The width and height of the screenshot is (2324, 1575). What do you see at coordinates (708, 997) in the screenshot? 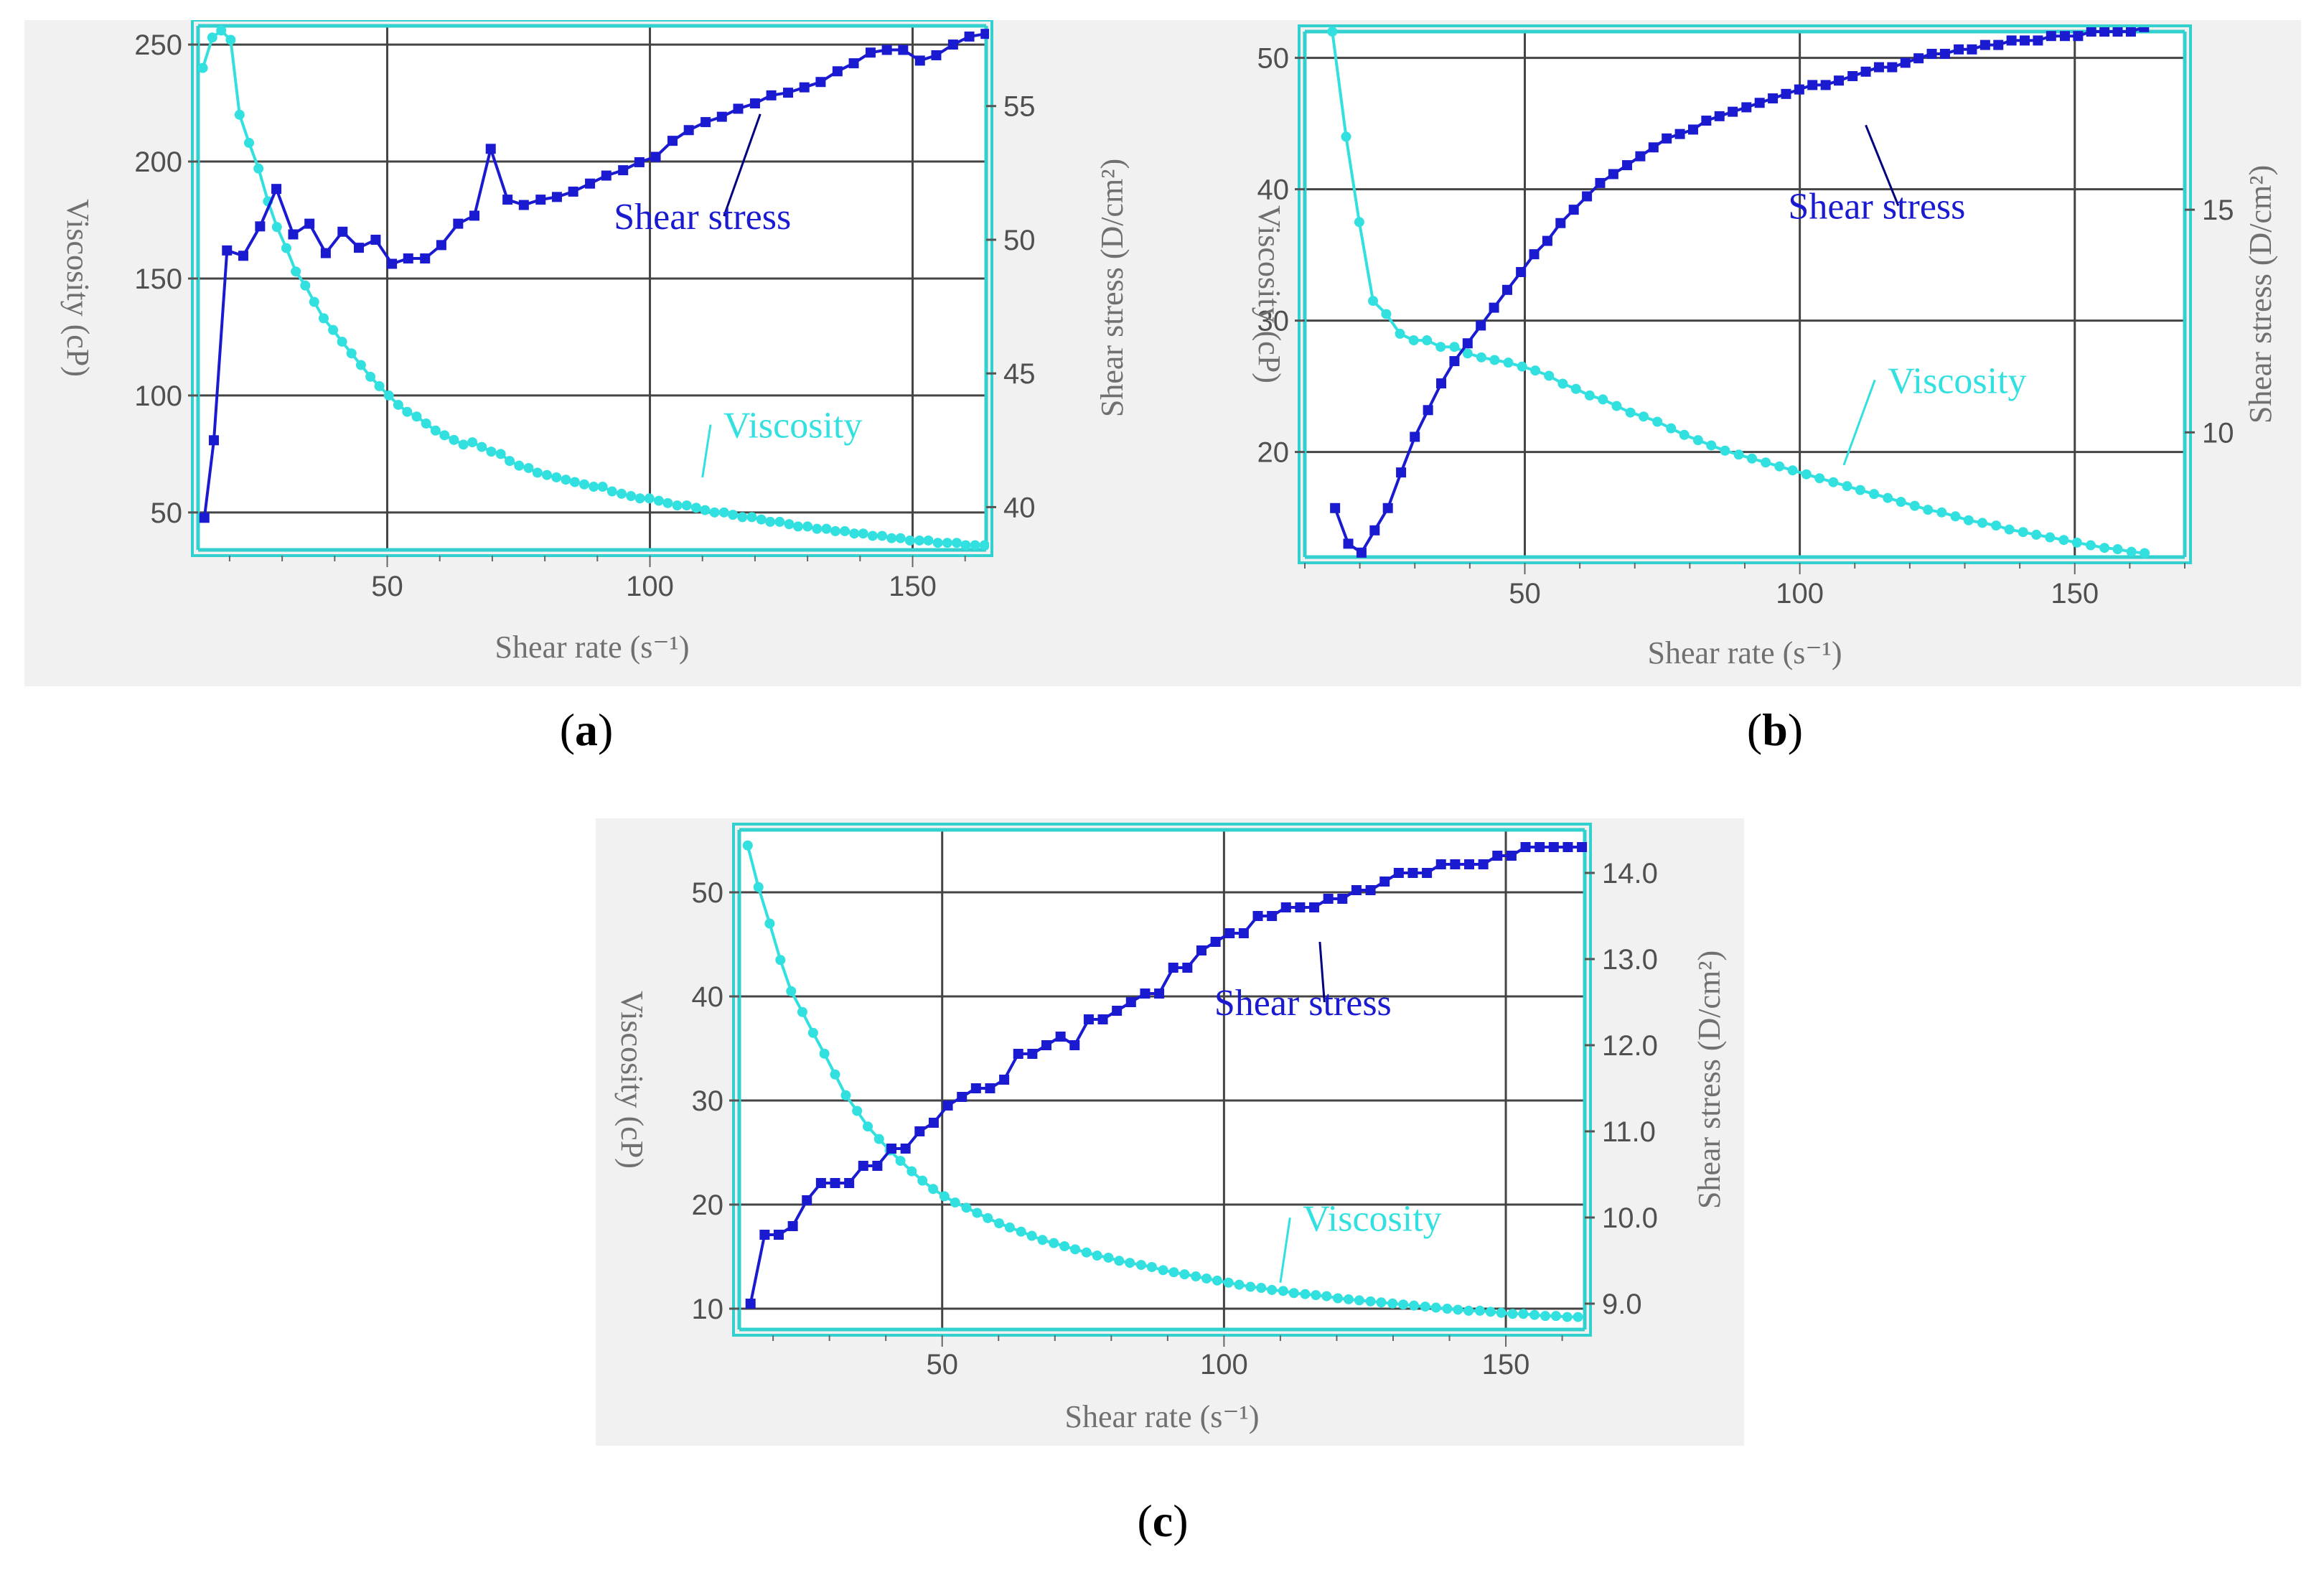
I see `left-tick-label: 40` at bounding box center [708, 997].